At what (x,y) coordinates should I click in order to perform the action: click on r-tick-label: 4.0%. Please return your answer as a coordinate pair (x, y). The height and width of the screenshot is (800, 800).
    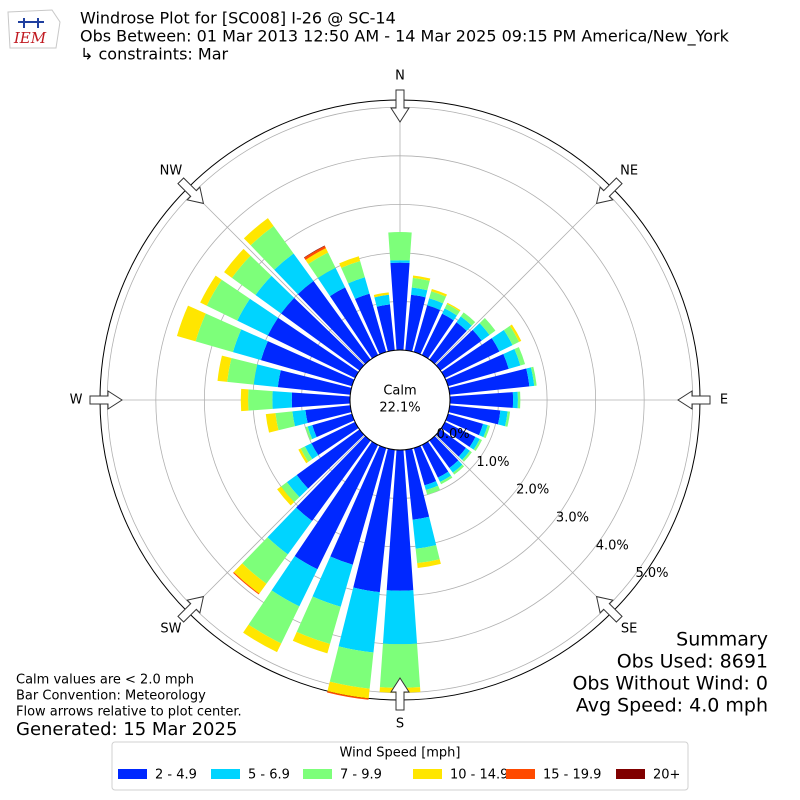
    Looking at the image, I should click on (612, 545).